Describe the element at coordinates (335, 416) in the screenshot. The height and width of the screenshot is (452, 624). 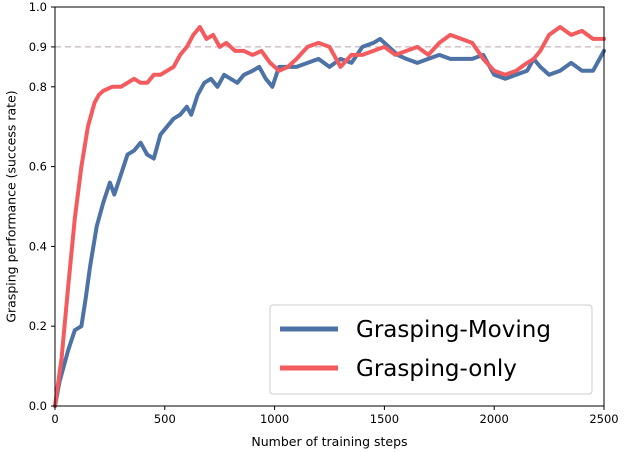
I see `x-axis: 0 500 1000 1500 2000 2500` at that location.